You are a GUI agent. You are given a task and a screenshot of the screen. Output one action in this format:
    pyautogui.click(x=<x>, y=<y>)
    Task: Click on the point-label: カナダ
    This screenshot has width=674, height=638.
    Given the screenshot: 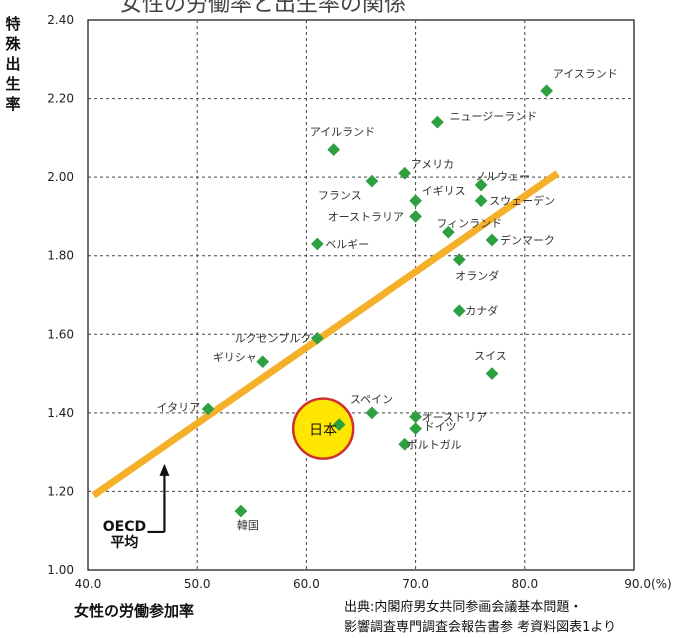 What is the action you would take?
    pyautogui.click(x=481, y=311)
    